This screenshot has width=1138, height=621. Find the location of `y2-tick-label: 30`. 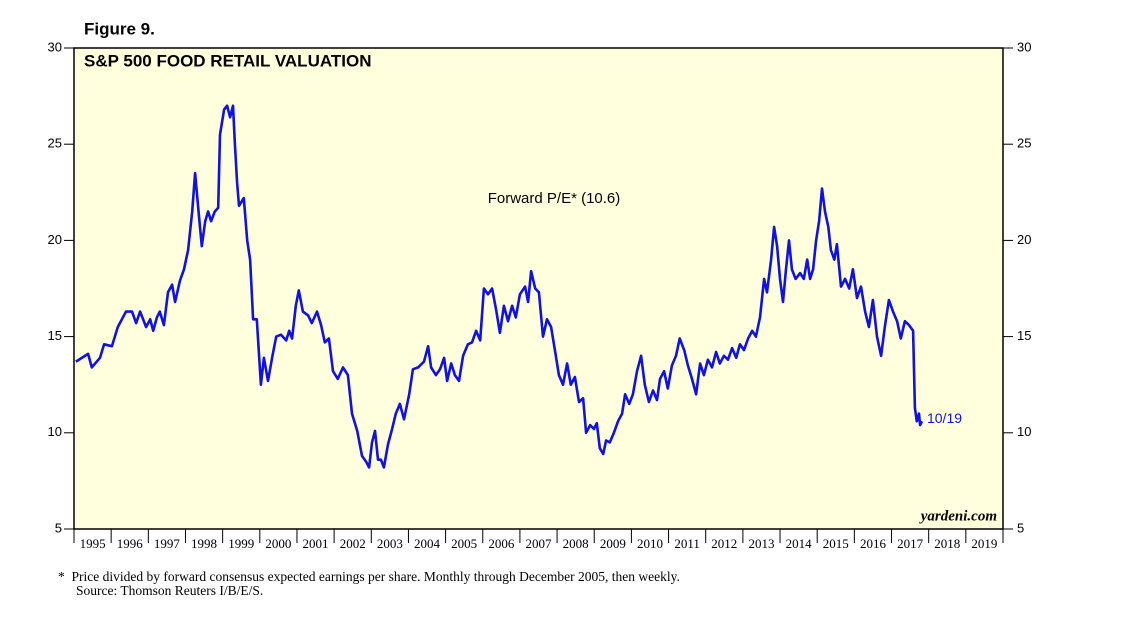

y2-tick-label: 30 is located at coordinates (1024, 46).